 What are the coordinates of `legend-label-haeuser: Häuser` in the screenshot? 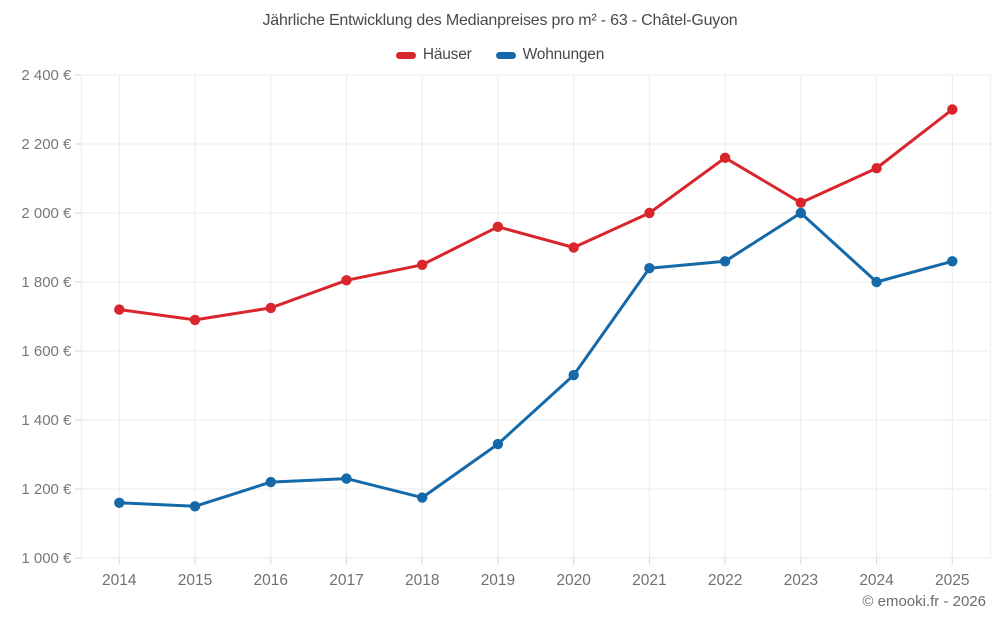 It's located at (447, 54).